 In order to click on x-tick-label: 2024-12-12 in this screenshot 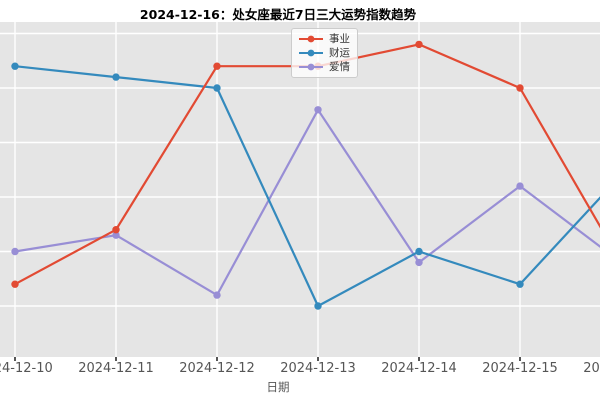, I will do `click(217, 368)`.